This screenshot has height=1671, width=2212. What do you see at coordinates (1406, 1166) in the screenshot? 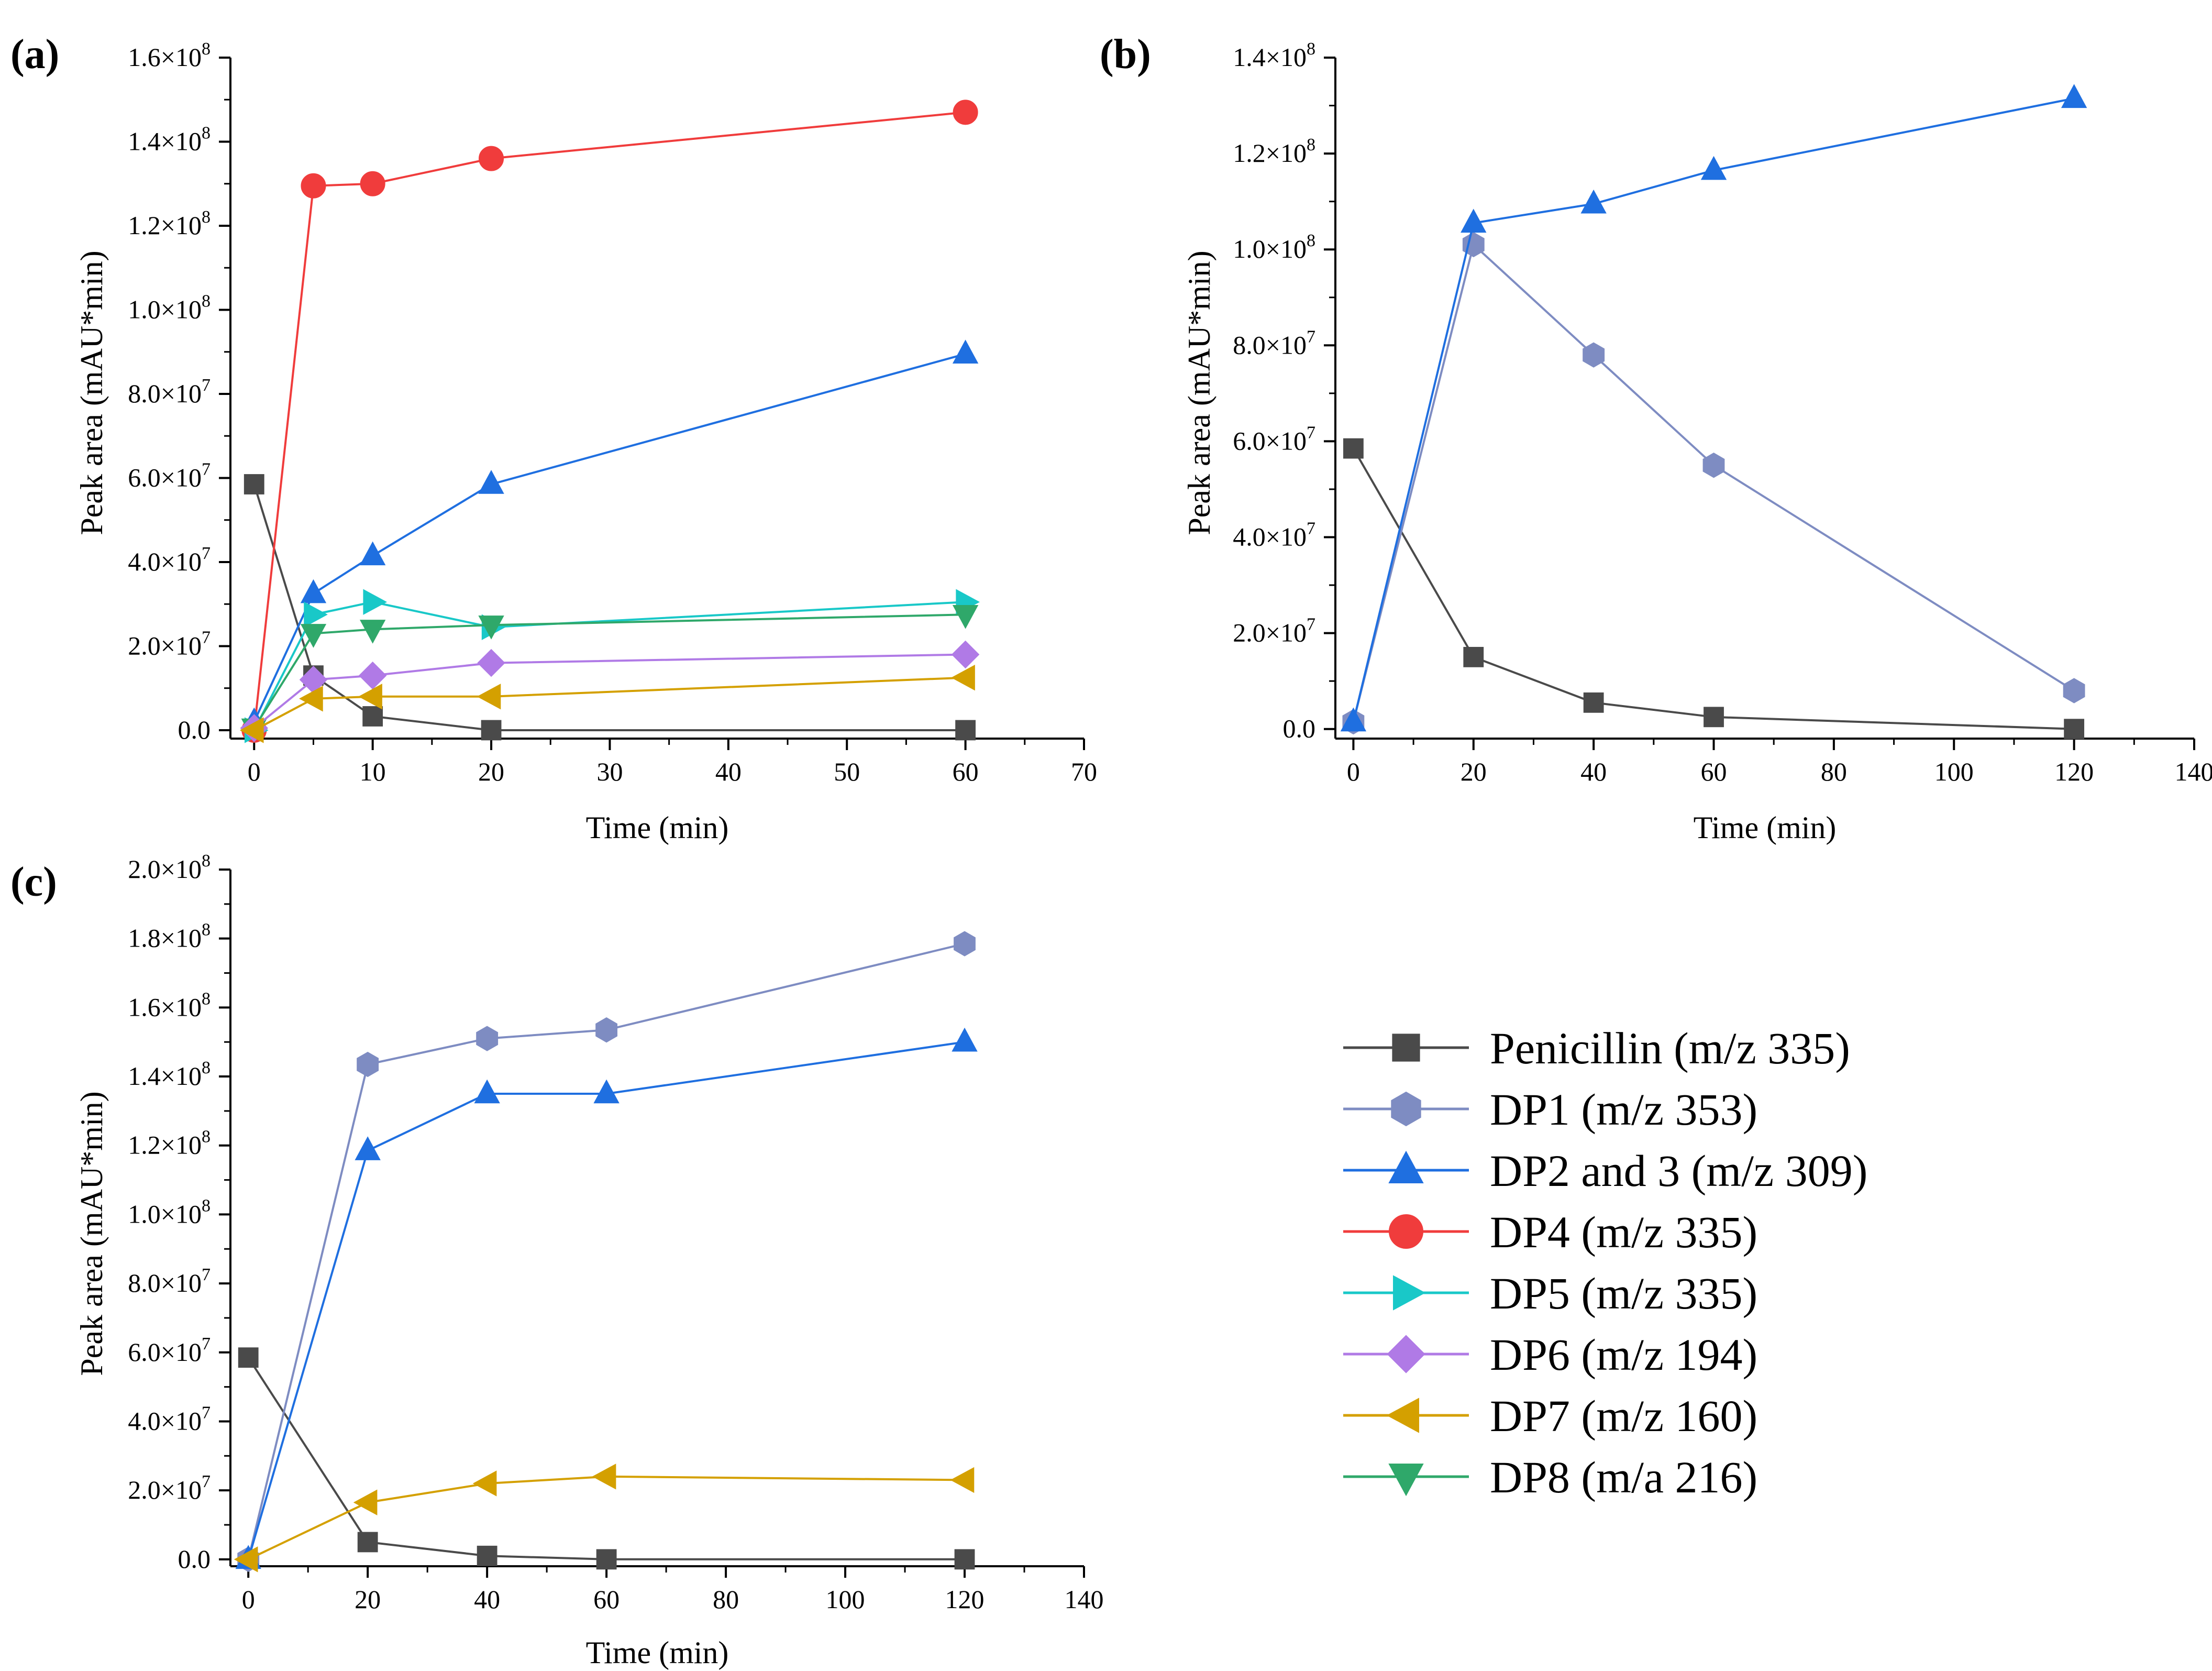
I see `legend-marker-triangle-up-icon` at bounding box center [1406, 1166].